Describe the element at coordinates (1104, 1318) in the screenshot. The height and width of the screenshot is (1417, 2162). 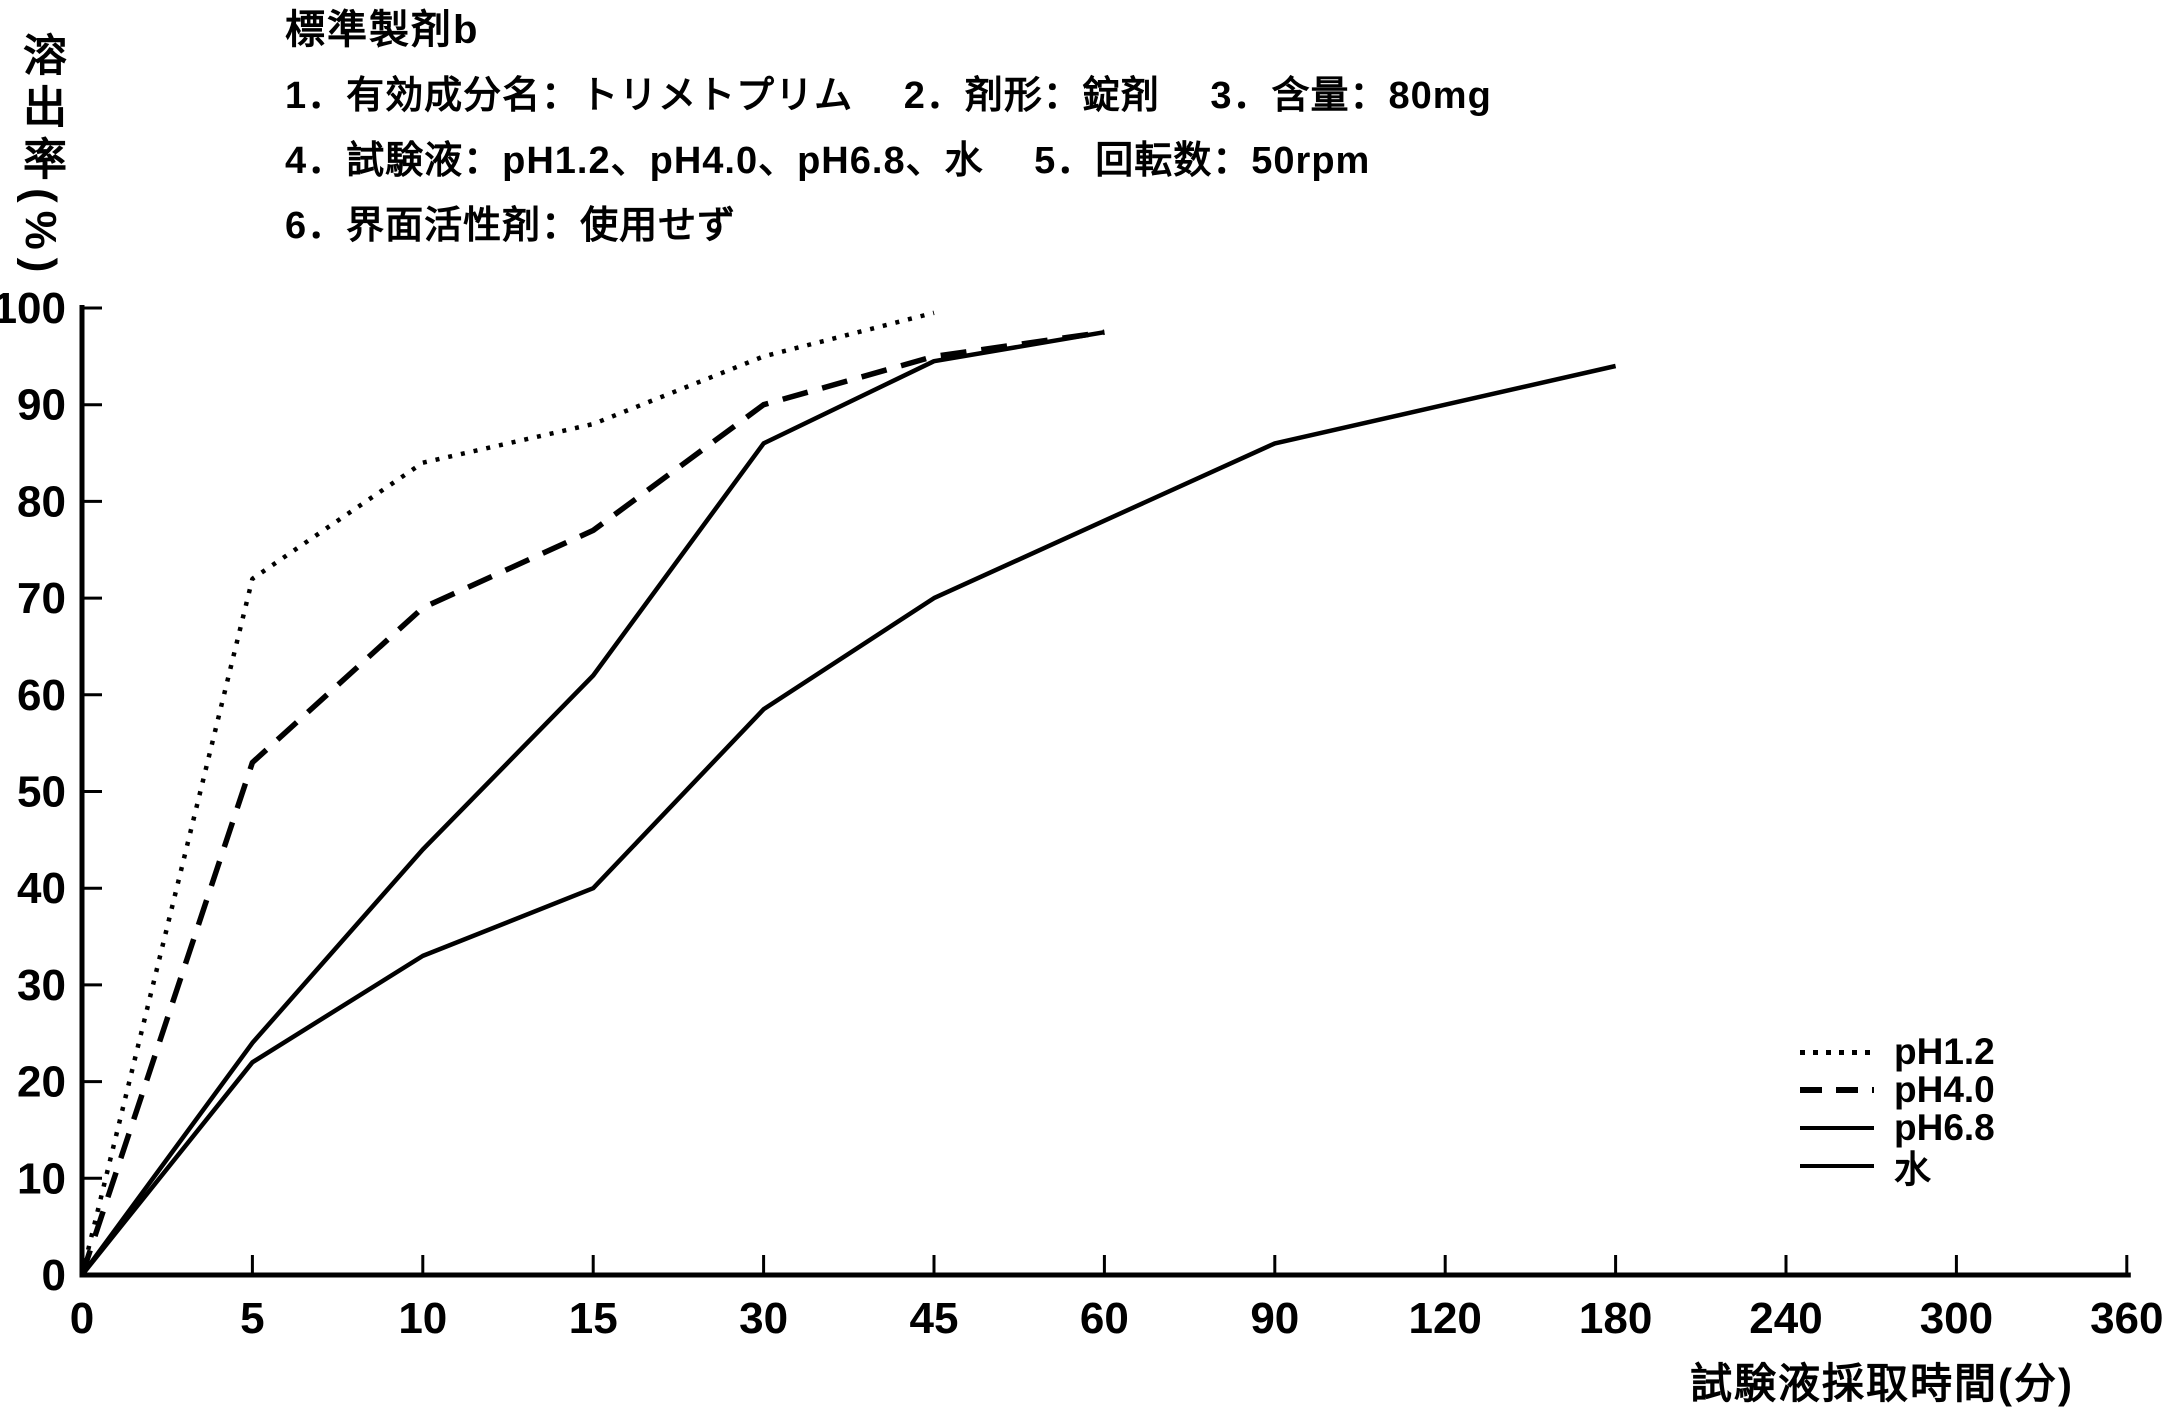
I see `x-axis-tick-label: 60` at that location.